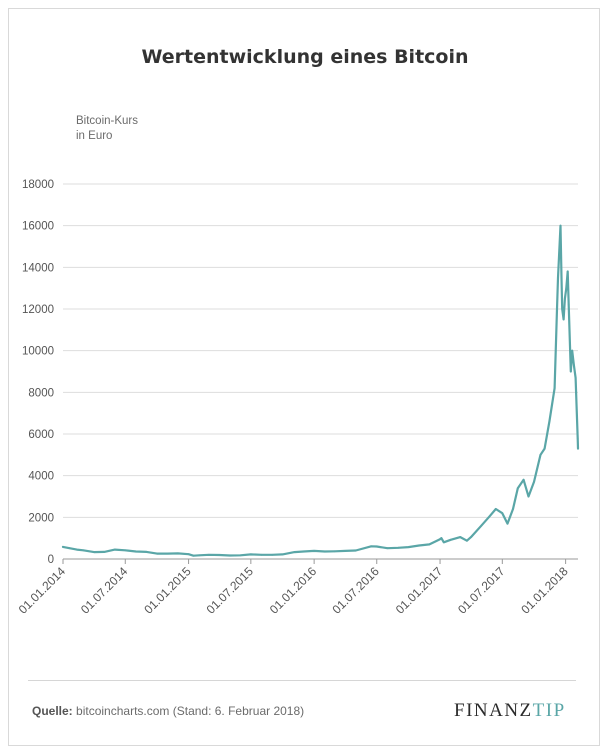 The image size is (610, 754). What do you see at coordinates (41, 477) in the screenshot?
I see `y-tick-label: 4000` at bounding box center [41, 477].